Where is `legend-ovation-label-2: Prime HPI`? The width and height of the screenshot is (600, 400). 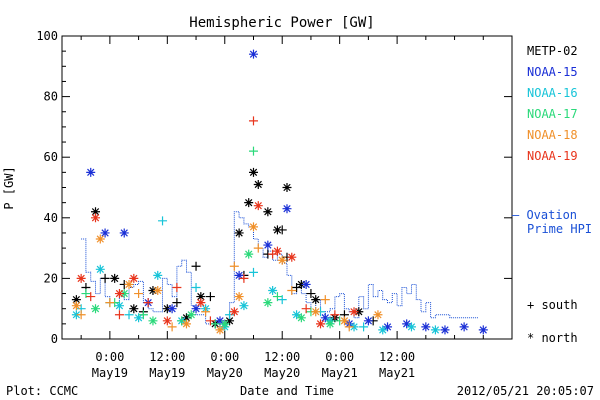 legend-ovation-label-2: Prime HPI is located at coordinates (559, 229).